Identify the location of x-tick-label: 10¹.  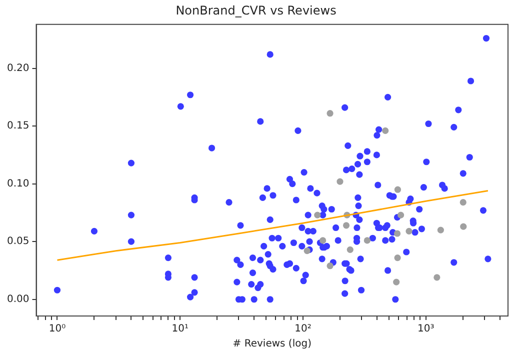
(180, 329).